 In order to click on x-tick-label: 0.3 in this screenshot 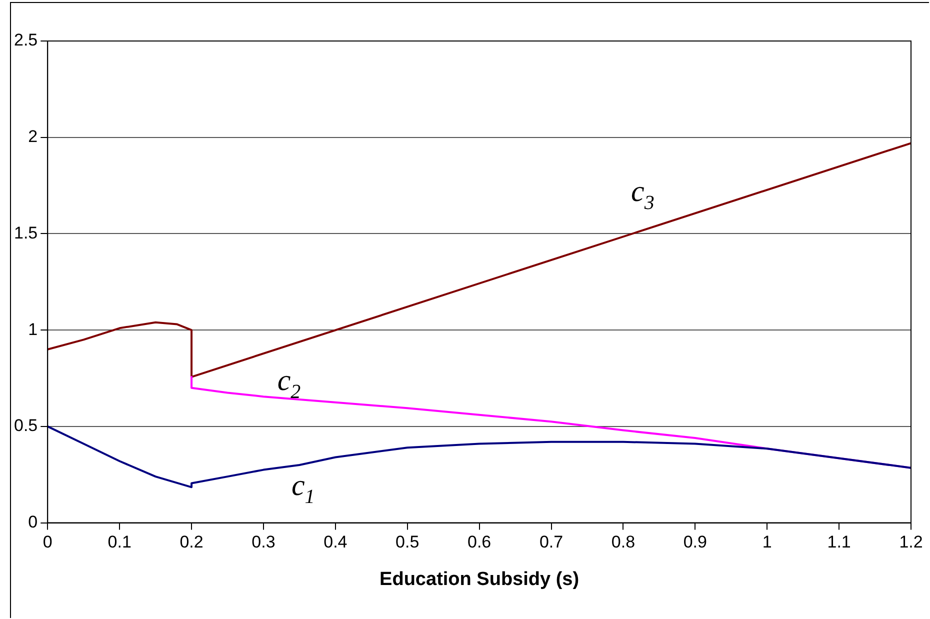, I will do `click(264, 542)`.